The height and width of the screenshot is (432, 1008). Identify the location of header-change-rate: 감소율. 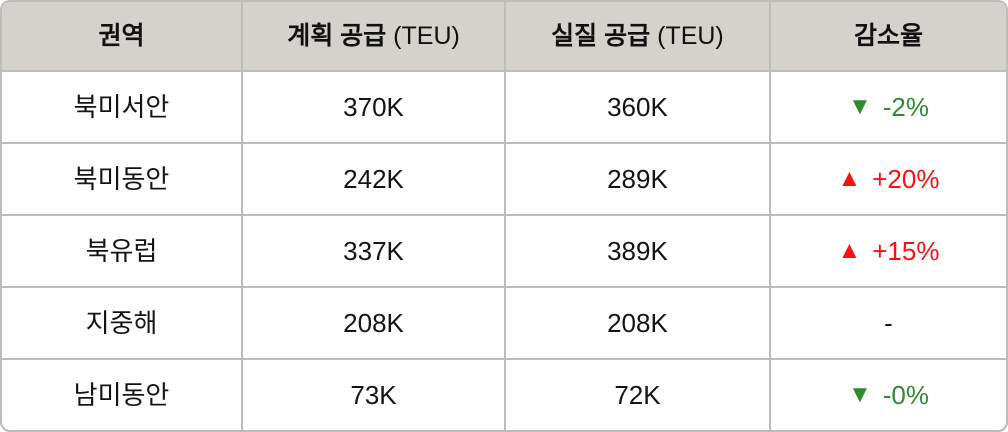
(887, 36).